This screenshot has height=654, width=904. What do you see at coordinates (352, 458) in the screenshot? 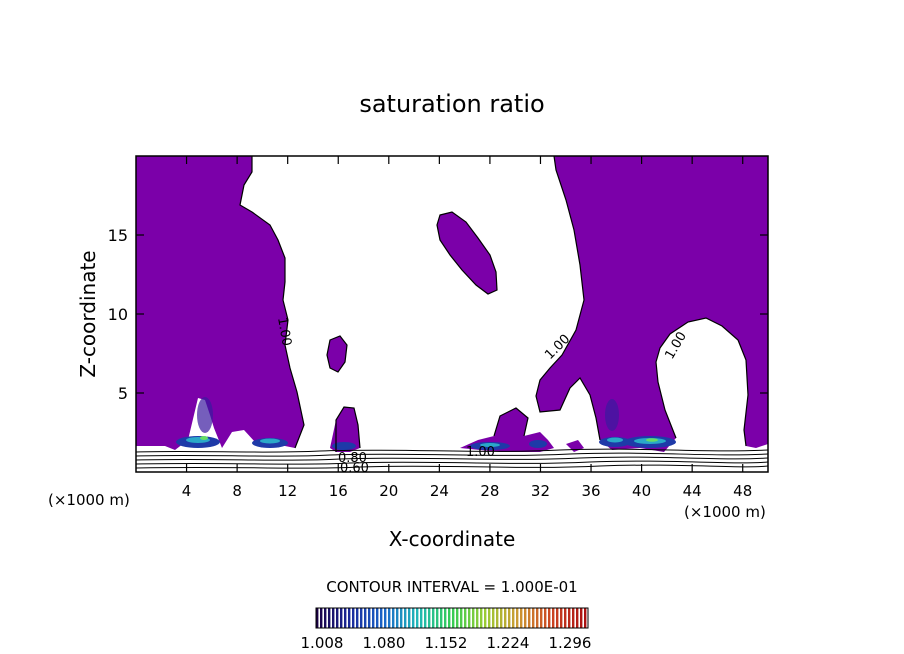
I see `contour-label: 0.80` at bounding box center [352, 458].